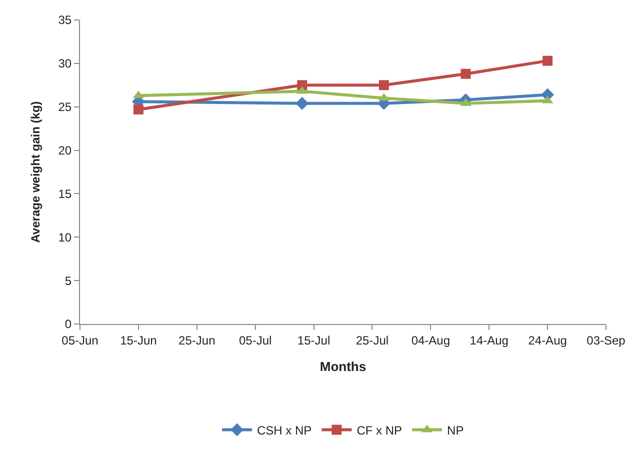  What do you see at coordinates (80, 340) in the screenshot?
I see `x-tick-label: 05-Jun` at bounding box center [80, 340].